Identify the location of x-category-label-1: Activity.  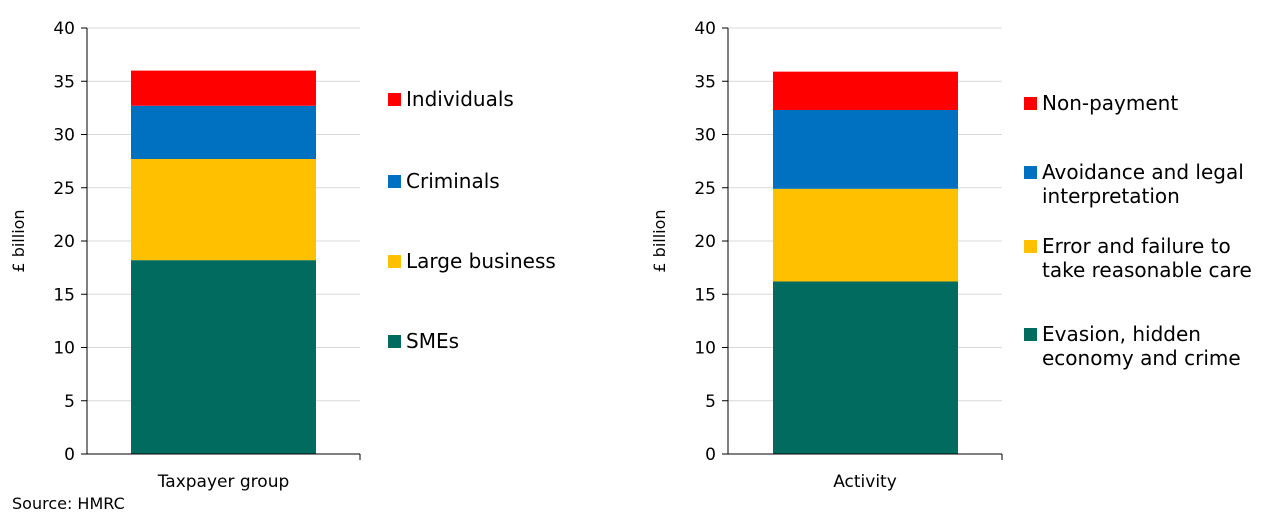
(865, 482).